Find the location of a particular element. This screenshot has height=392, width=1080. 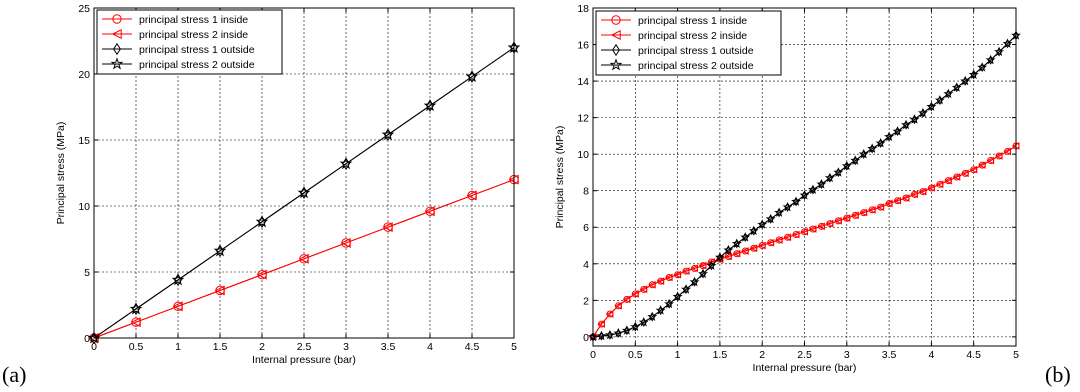

x-tick-label: 4 is located at coordinates (430, 347).